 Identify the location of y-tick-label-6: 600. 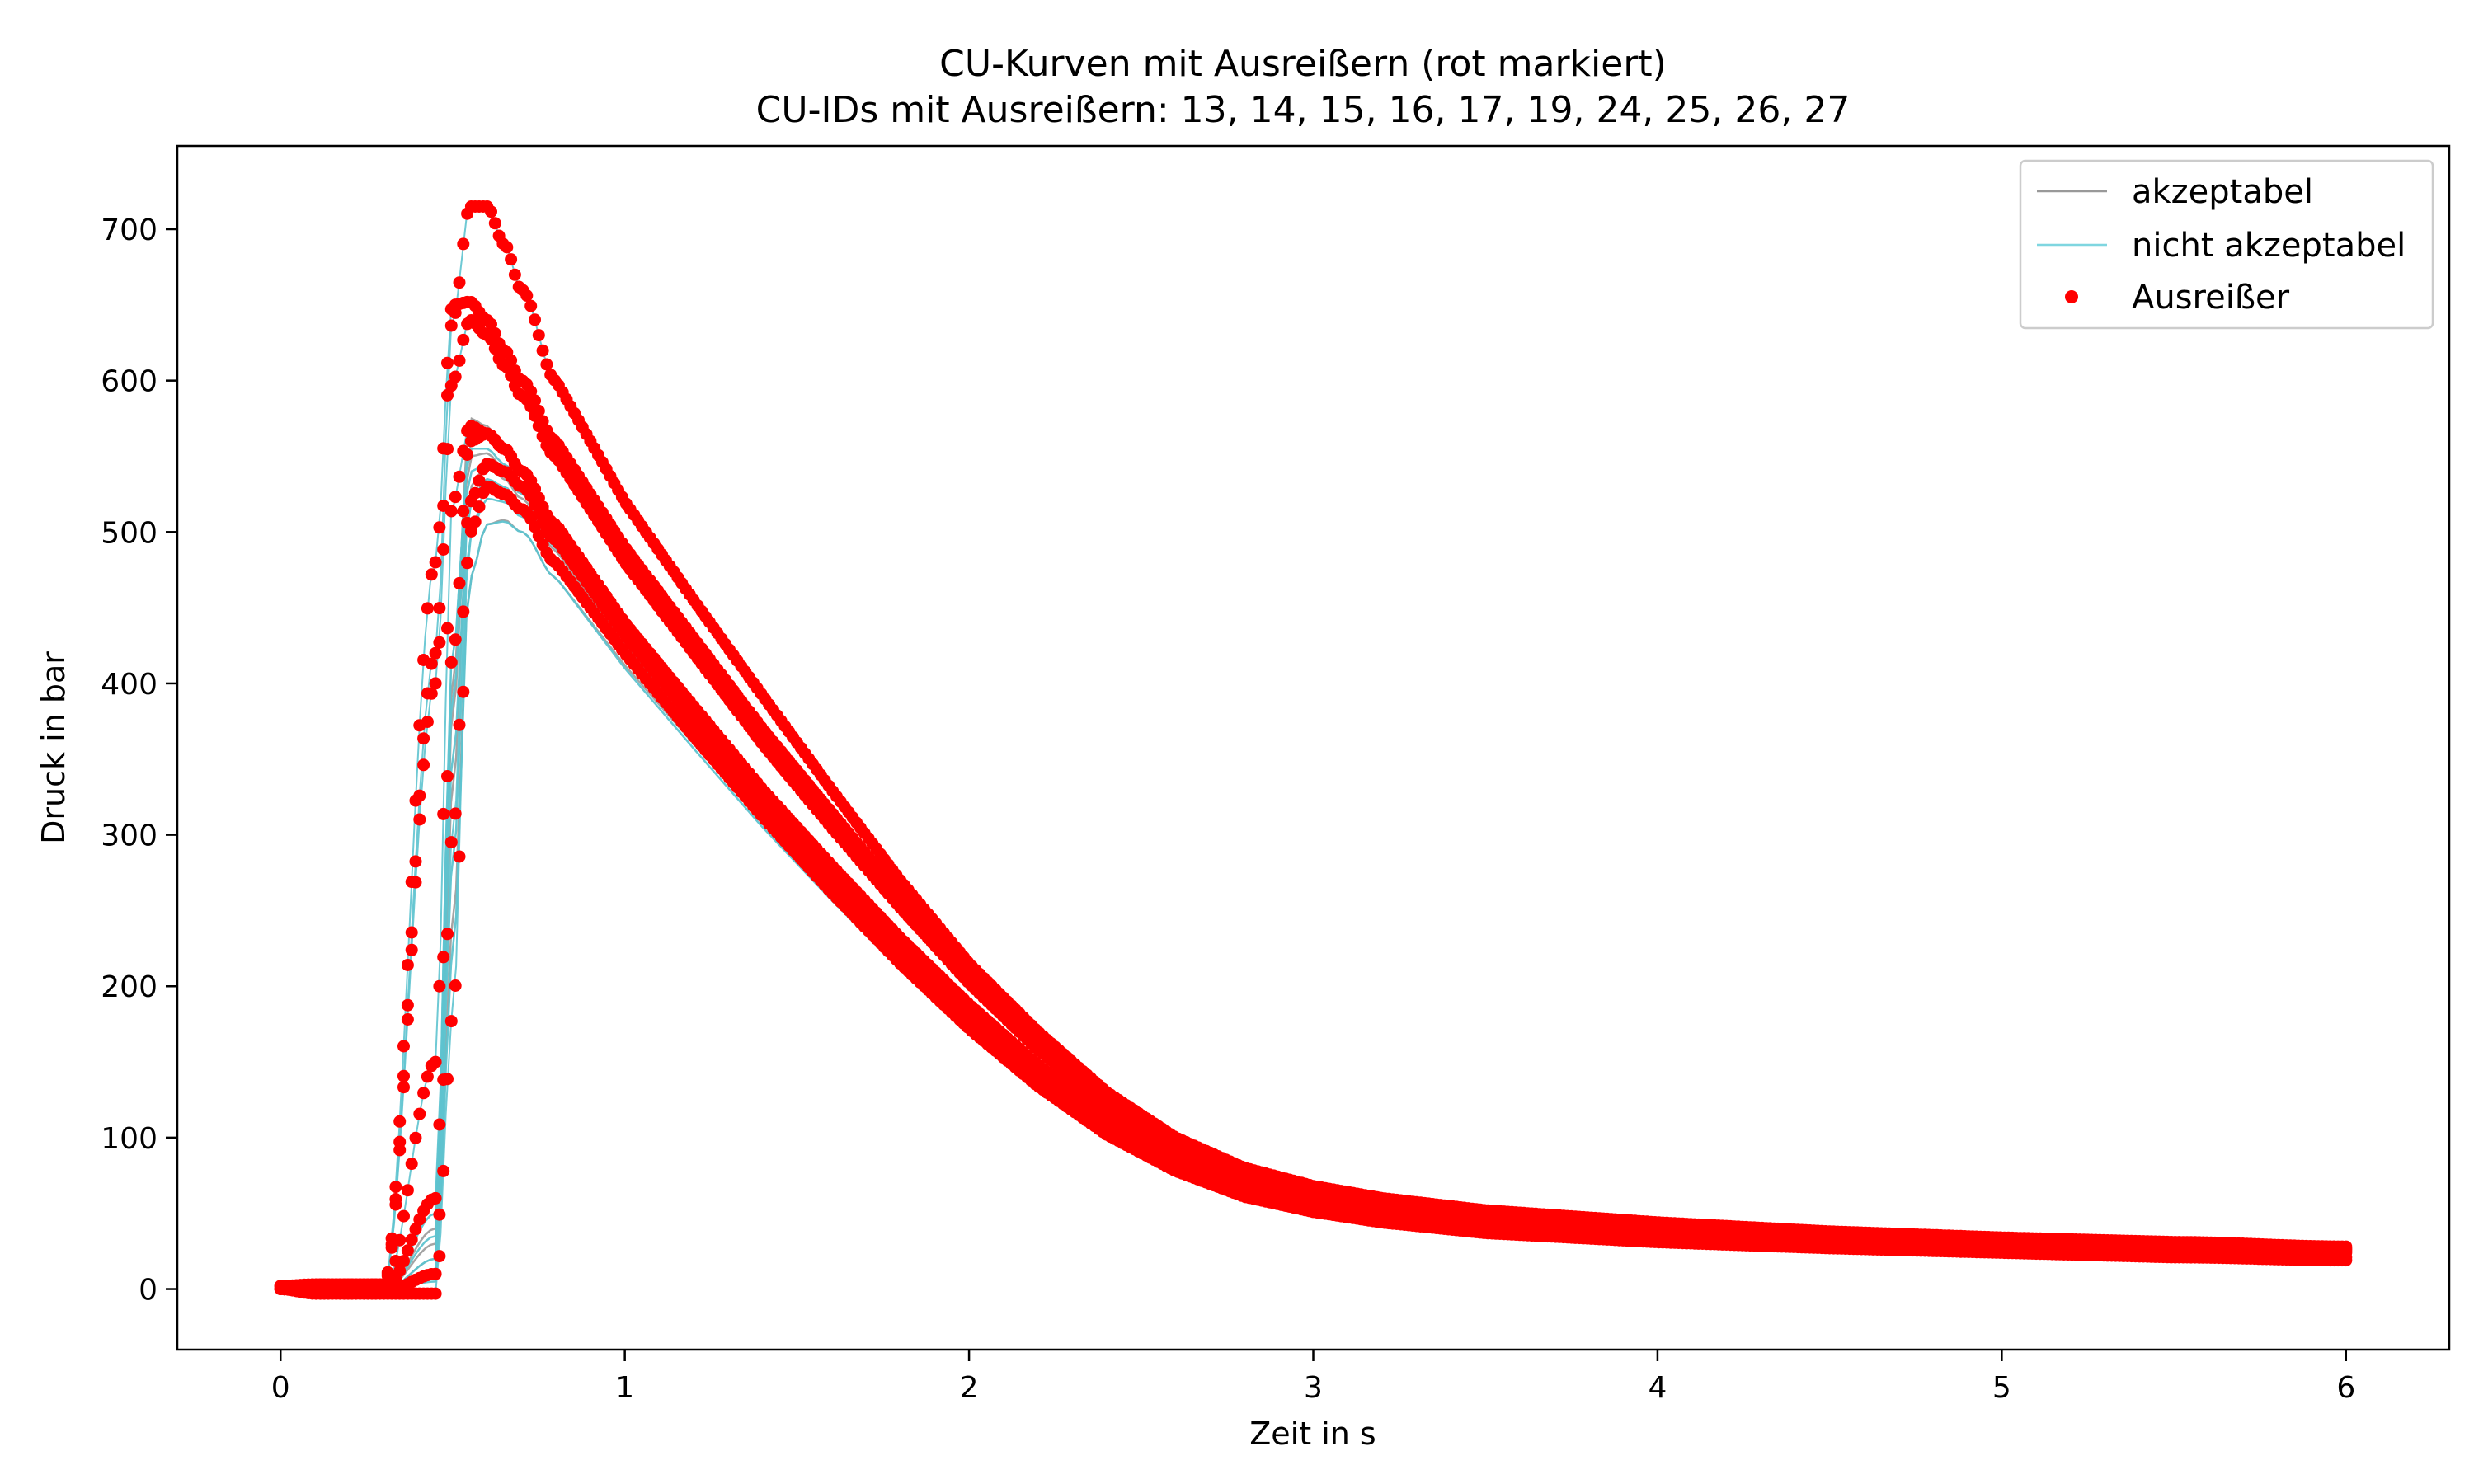
(129, 382).